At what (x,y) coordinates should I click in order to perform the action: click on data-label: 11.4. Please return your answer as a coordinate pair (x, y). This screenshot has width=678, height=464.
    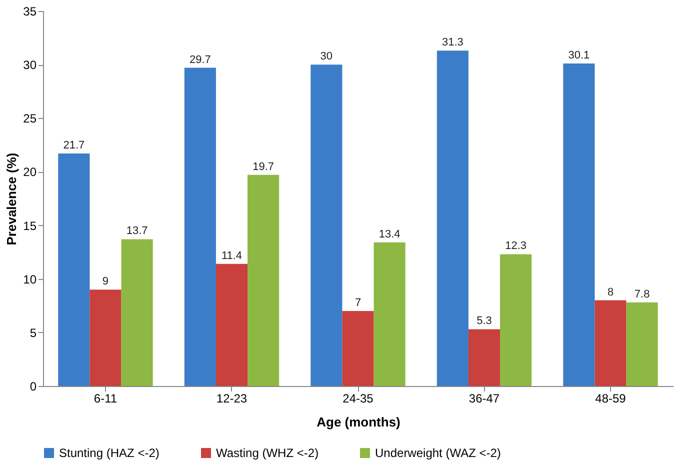
    Looking at the image, I should click on (231, 256).